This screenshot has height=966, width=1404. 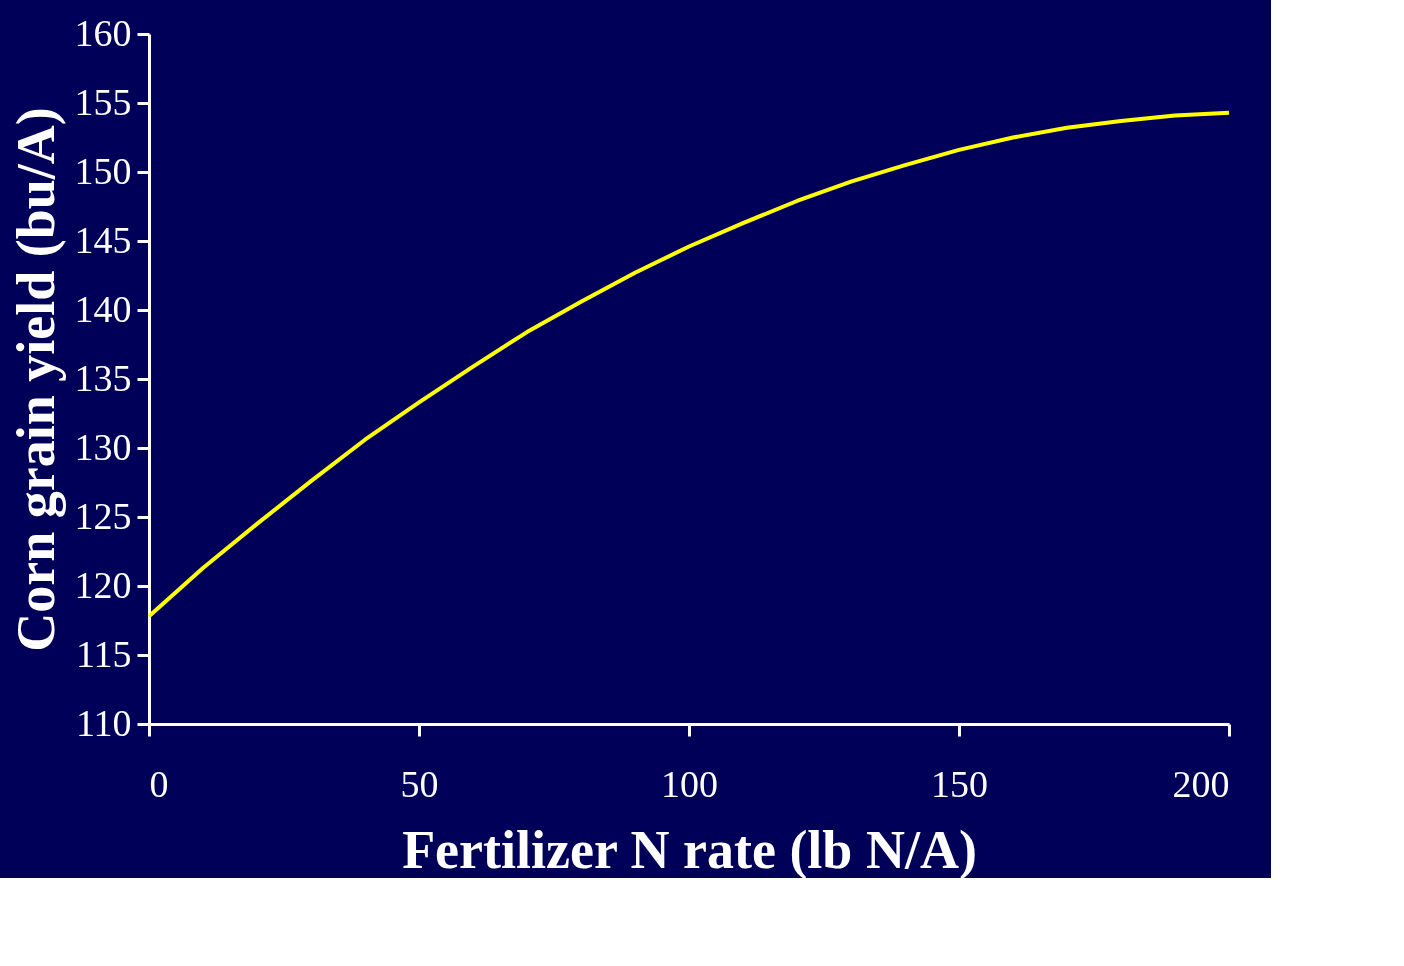 What do you see at coordinates (1201, 783) in the screenshot?
I see `x-tick-label: 200` at bounding box center [1201, 783].